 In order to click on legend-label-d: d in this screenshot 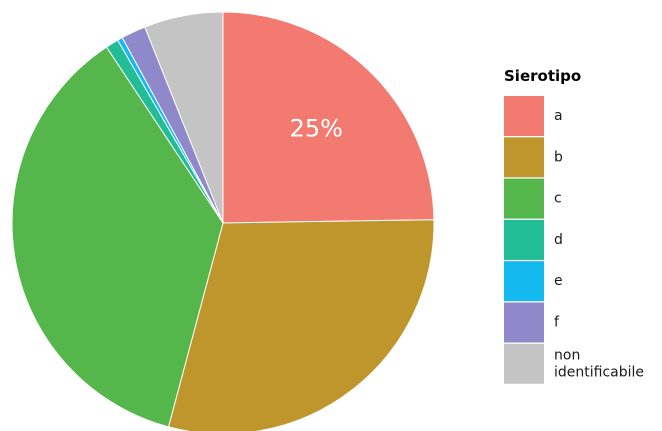, I will do `click(558, 240)`.